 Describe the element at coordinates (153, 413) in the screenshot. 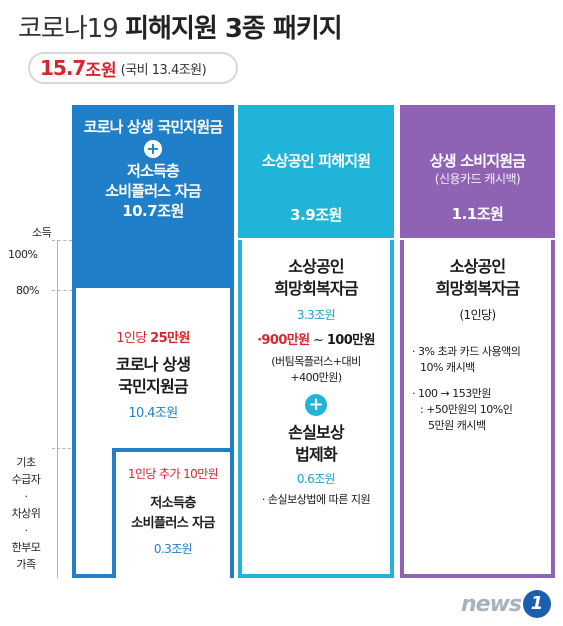

I see `col1-amount: 10.4조원` at that location.